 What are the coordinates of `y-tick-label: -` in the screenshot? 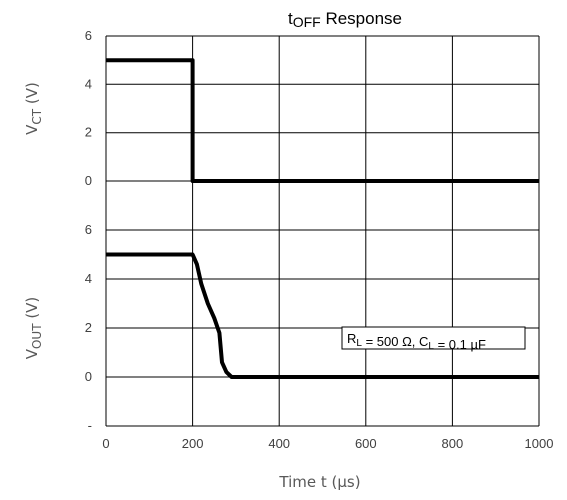 It's located at (90, 425).